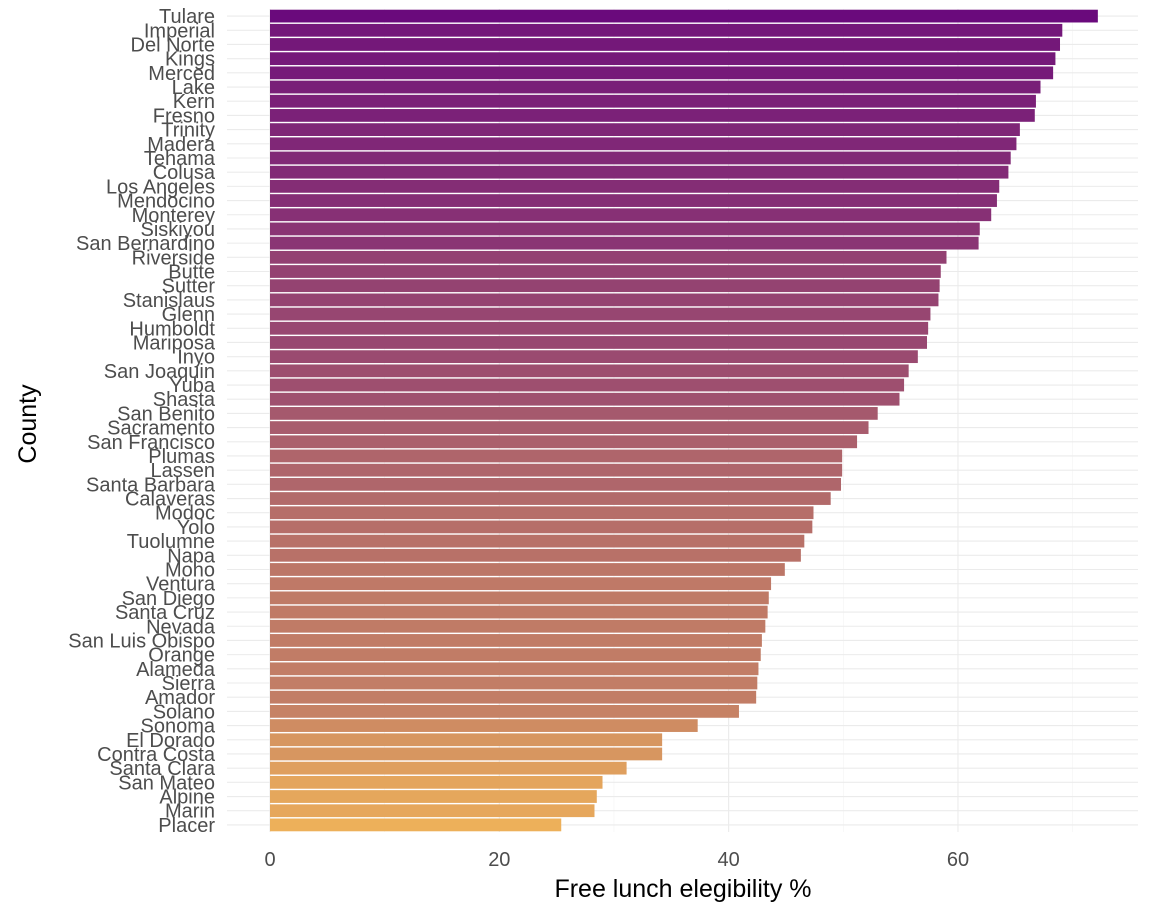  Describe the element at coordinates (639, 172) in the screenshot. I see `bar-colusa` at that location.